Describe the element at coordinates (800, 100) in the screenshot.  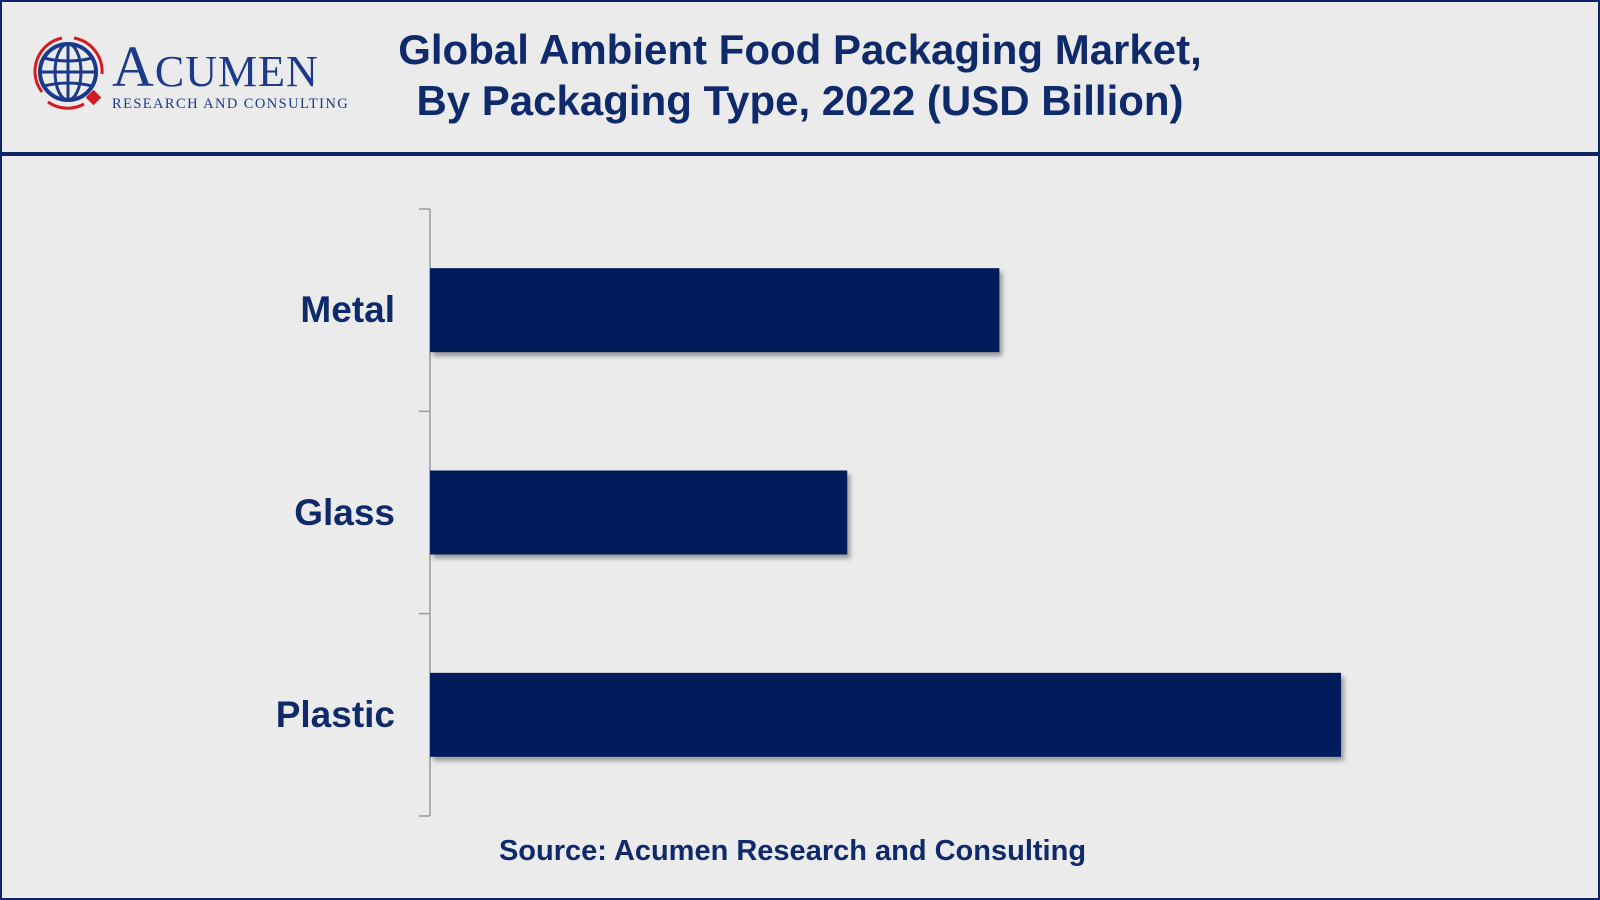
I see `title-line-2: By Packaging Type, 2022 (USD Billion)` at that location.